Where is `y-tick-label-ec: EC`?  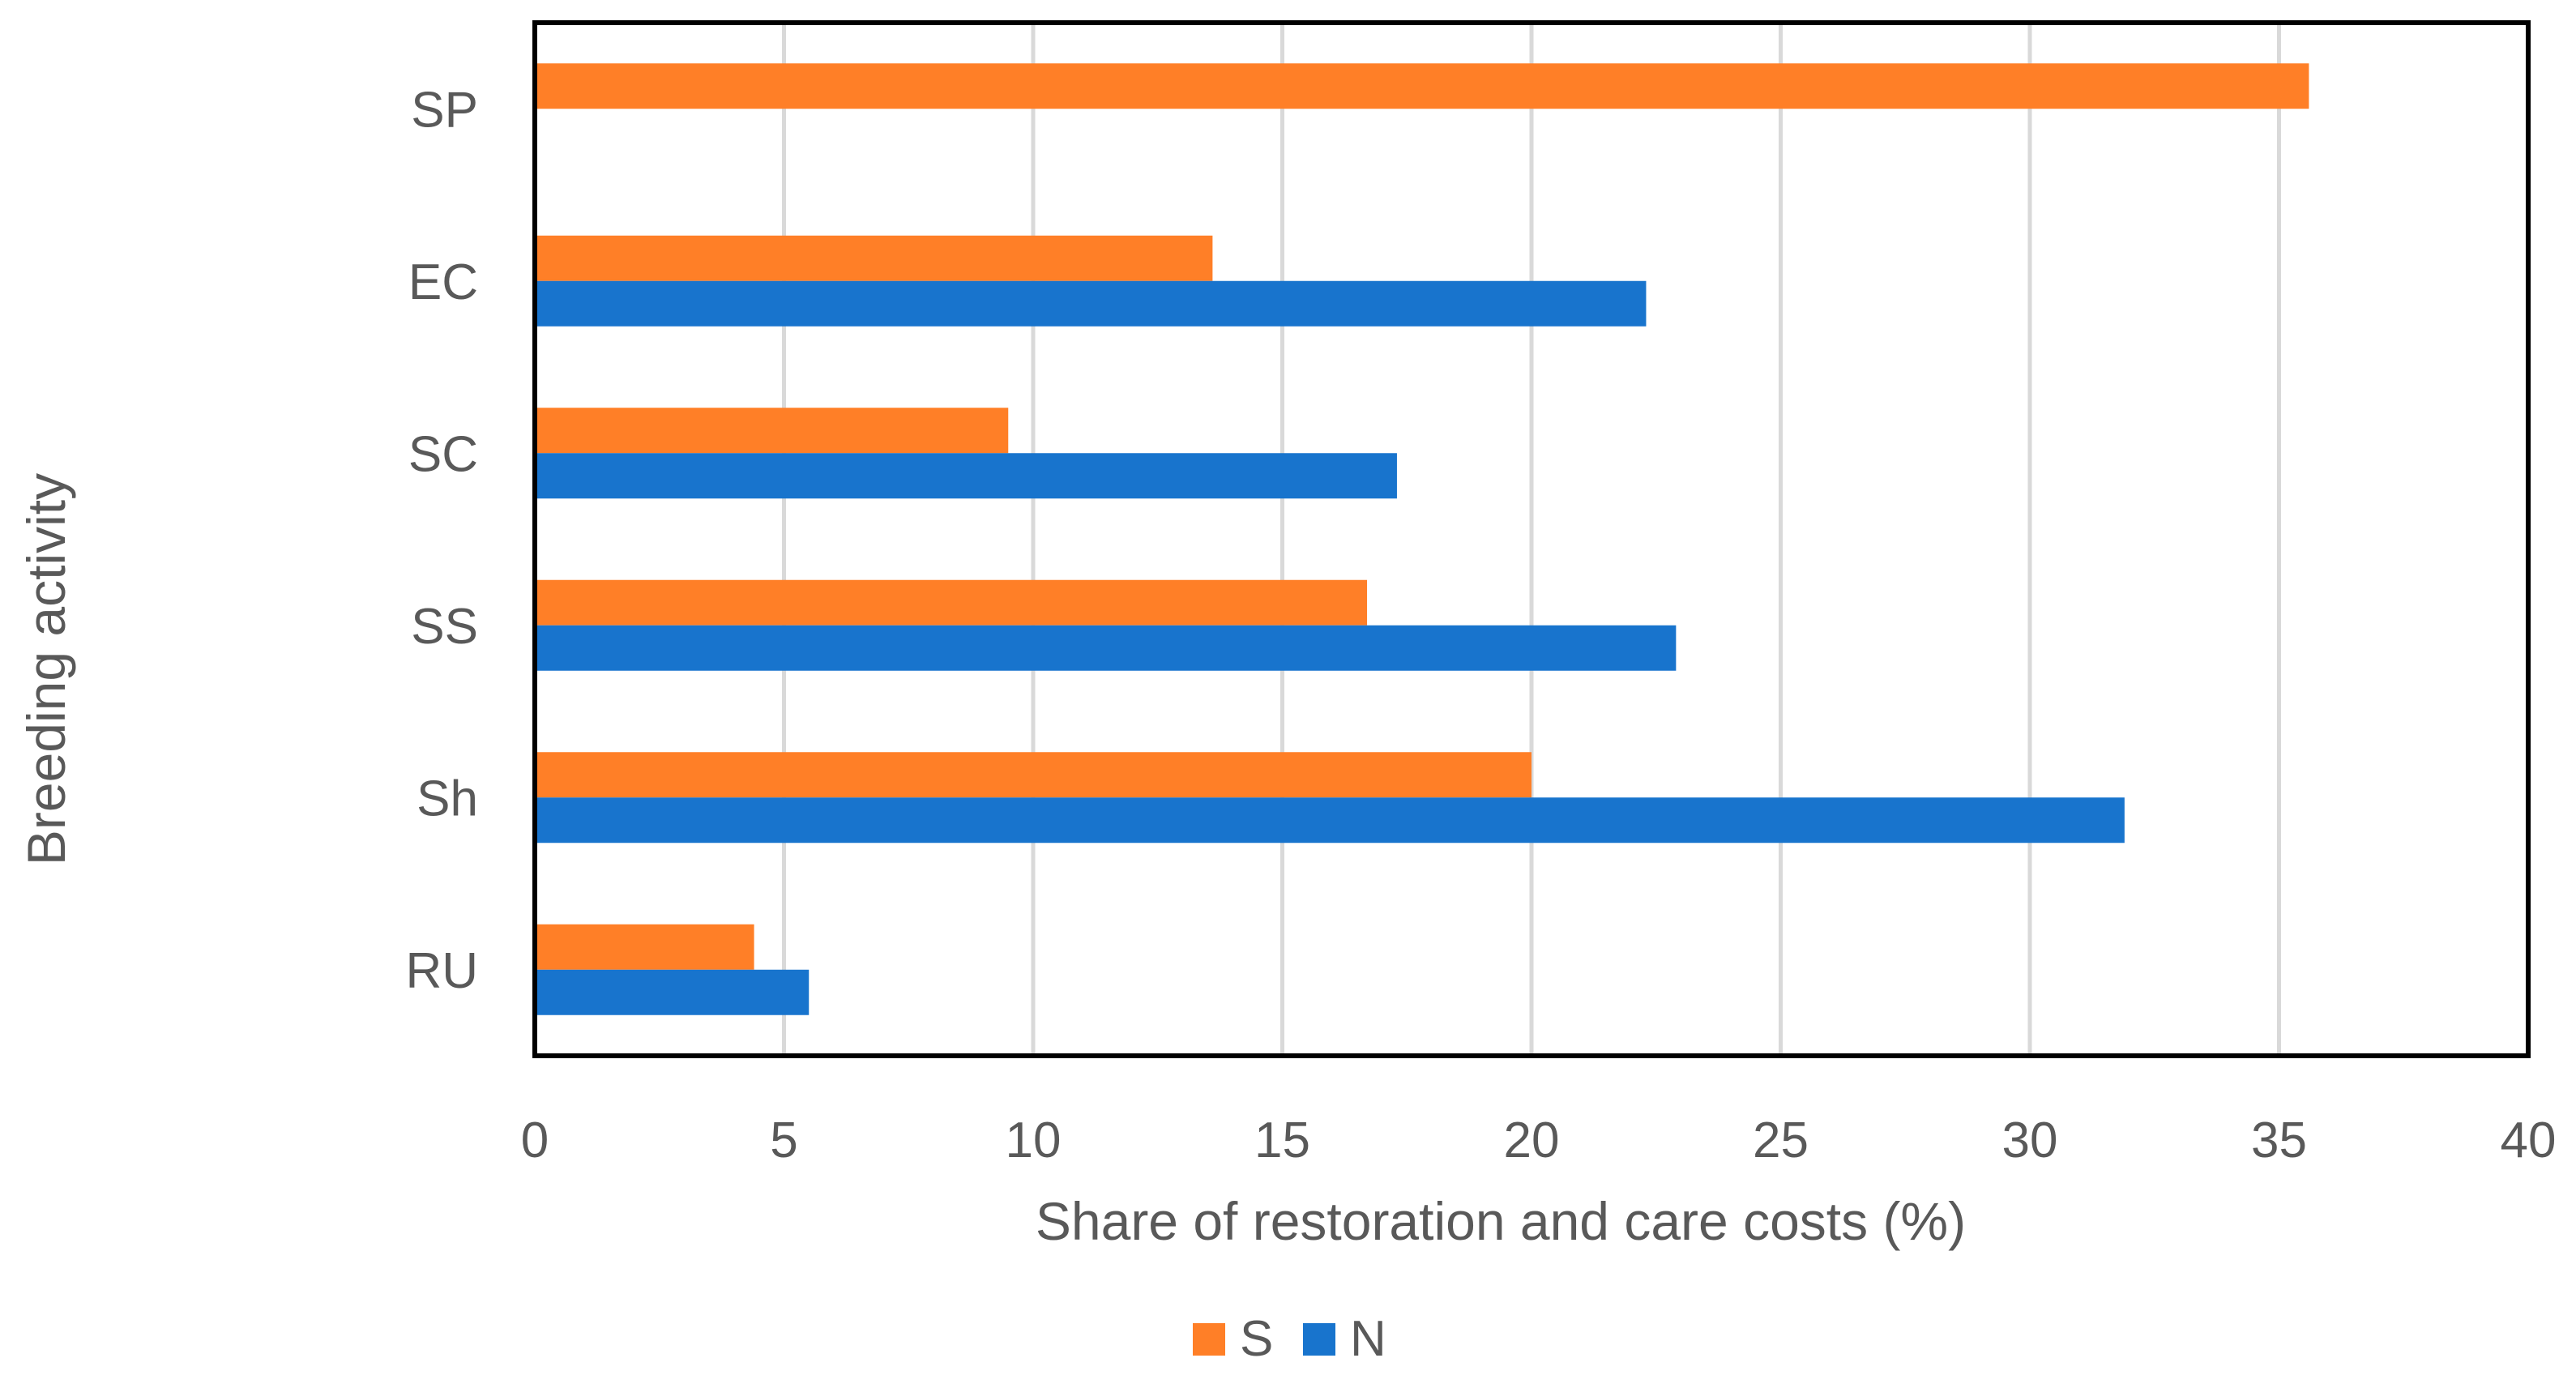
y-tick-label-ec: EC is located at coordinates (443, 282).